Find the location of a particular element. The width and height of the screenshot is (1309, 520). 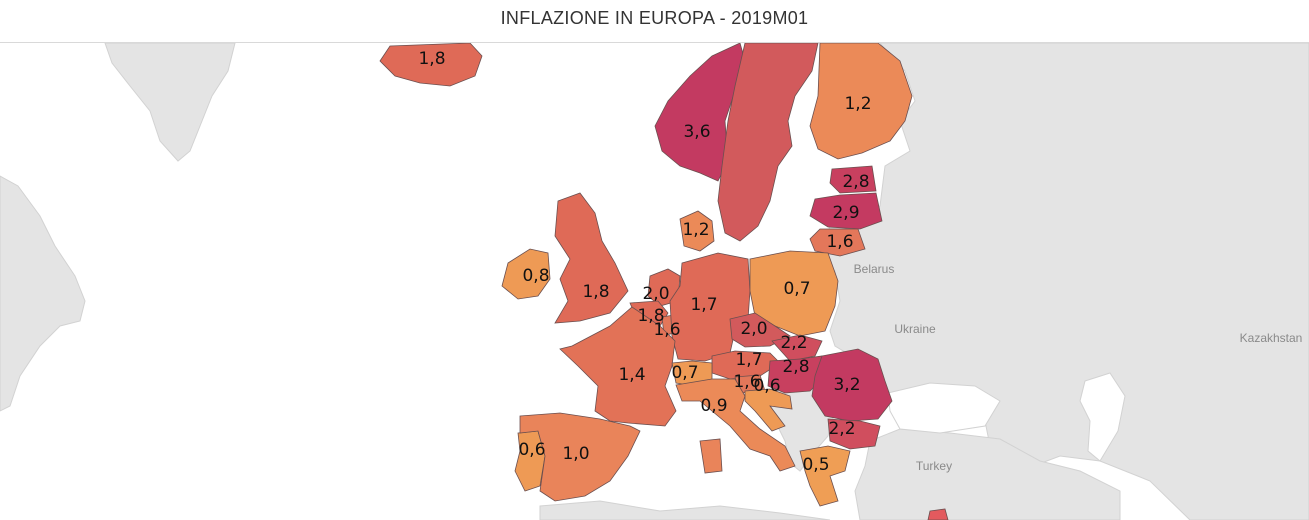

north-america-shape is located at coordinates (43, 293).